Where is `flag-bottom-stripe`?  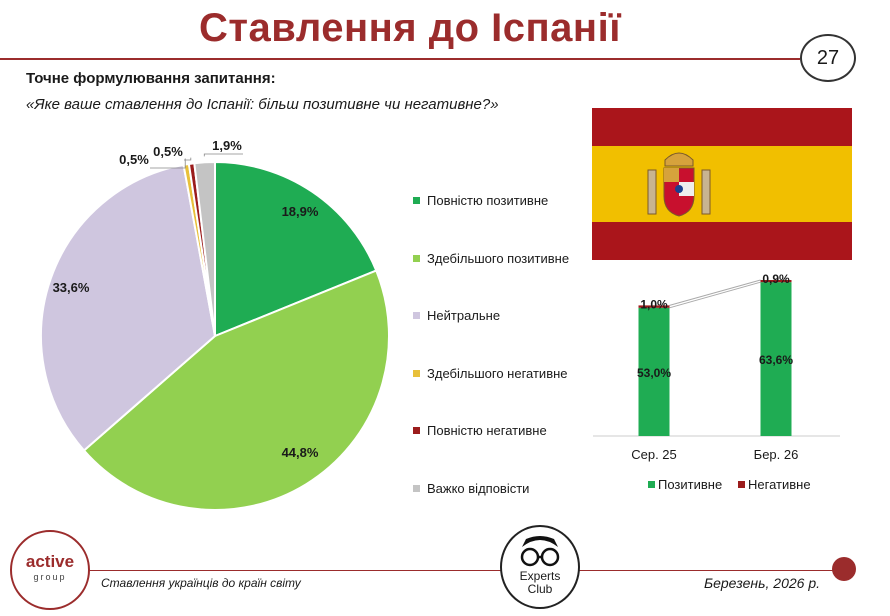 flag-bottom-stripe is located at coordinates (722, 241).